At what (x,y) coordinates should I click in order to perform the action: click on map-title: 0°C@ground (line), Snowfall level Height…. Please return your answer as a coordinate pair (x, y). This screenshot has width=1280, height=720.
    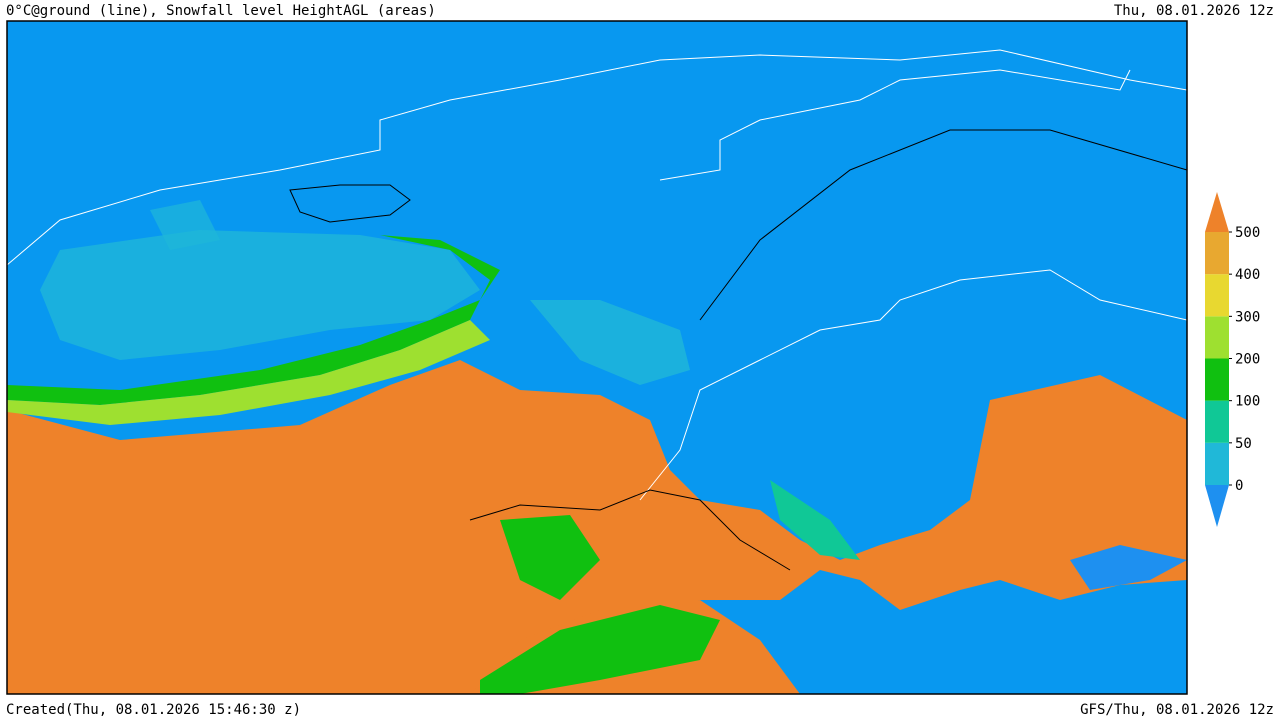
    Looking at the image, I should click on (221, 11).